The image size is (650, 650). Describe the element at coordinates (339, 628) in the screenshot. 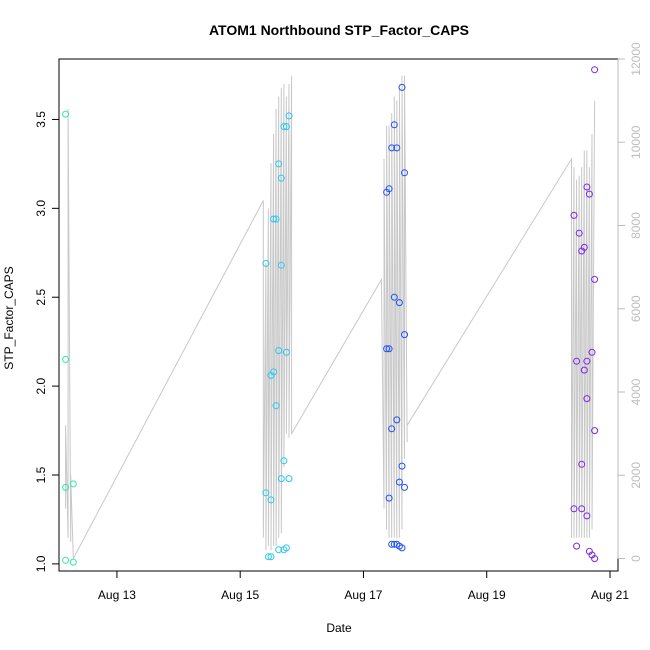

I see `x-axis-title: Date` at that location.